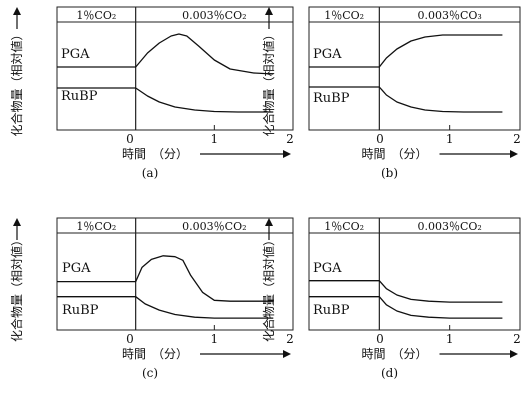 This screenshot has height=400, width=529. What do you see at coordinates (150, 373) in the screenshot?
I see `panel-label: (c)` at bounding box center [150, 373].